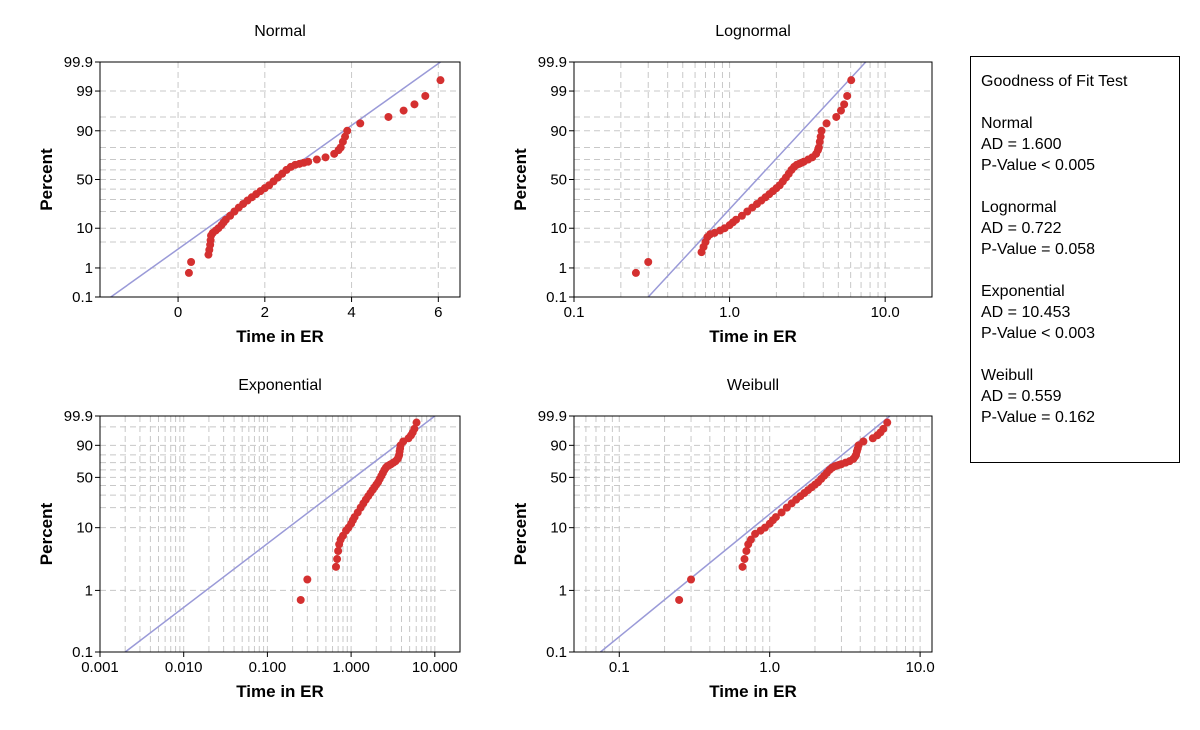  What do you see at coordinates (1054, 81) in the screenshot?
I see `legend-title: Goodness of Fit Test` at bounding box center [1054, 81].